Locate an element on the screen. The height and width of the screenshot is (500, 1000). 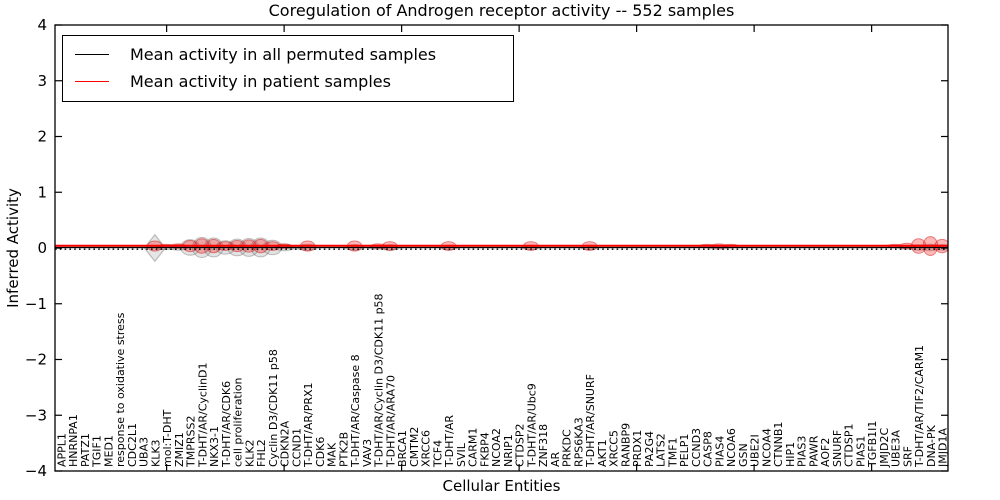
legend-line-sample-black is located at coordinates (92, 54).